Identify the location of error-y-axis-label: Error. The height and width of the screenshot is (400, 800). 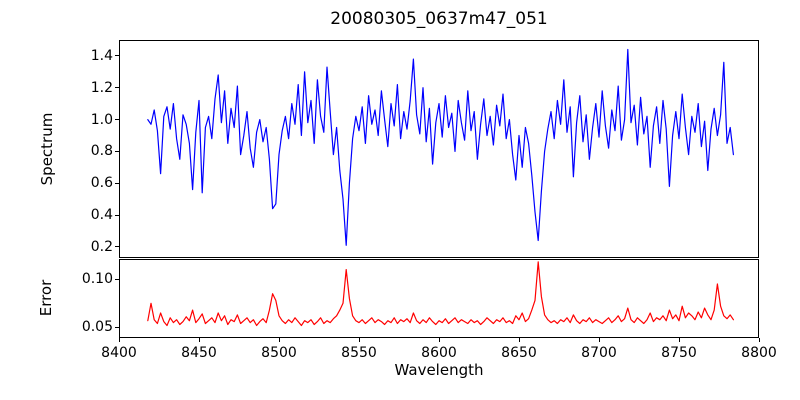
(46, 298).